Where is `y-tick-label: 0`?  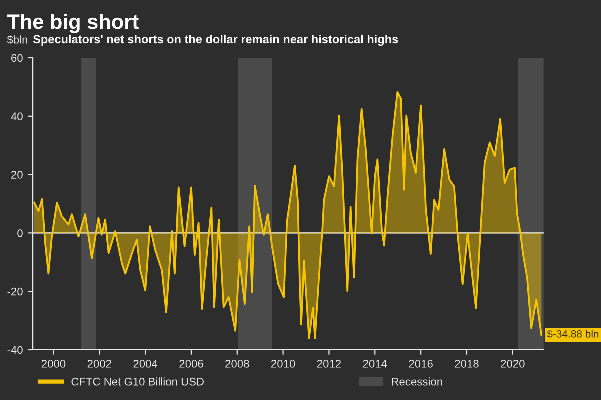 y-tick-label: 0 is located at coordinates (20, 233).